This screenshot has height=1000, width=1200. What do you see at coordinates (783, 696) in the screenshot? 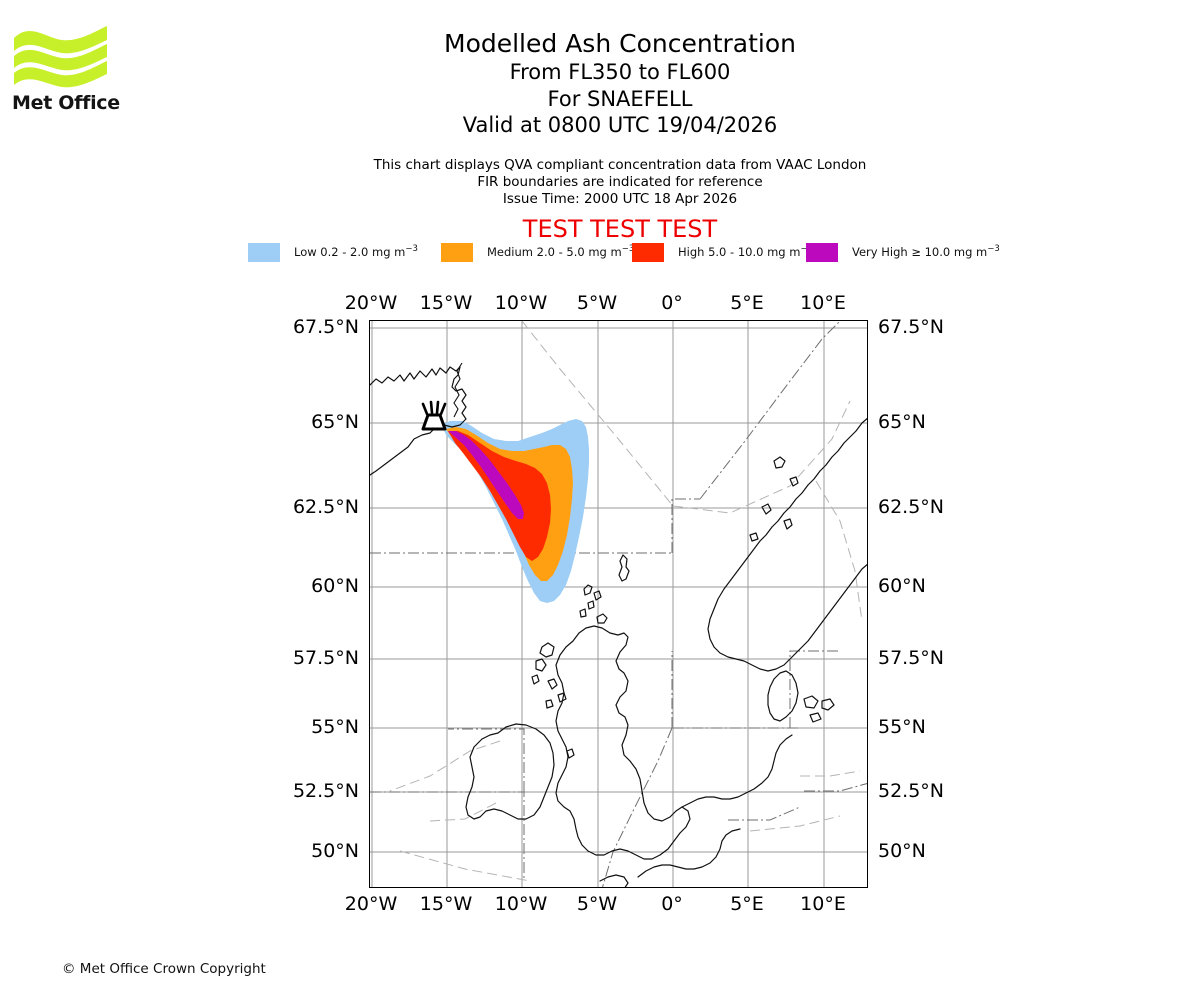
I see `coastline-denmark` at bounding box center [783, 696].